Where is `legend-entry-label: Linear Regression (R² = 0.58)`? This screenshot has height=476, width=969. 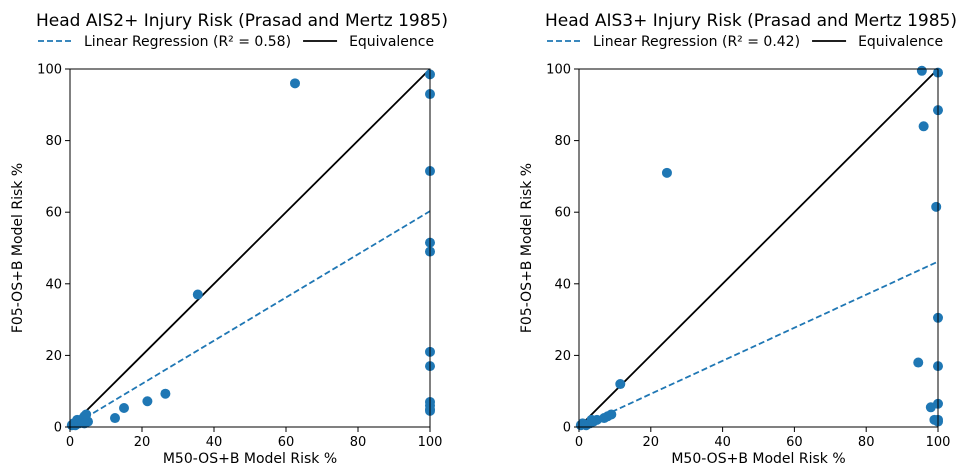
legend-entry-label: Linear Regression (R² = 0.58) is located at coordinates (187, 42).